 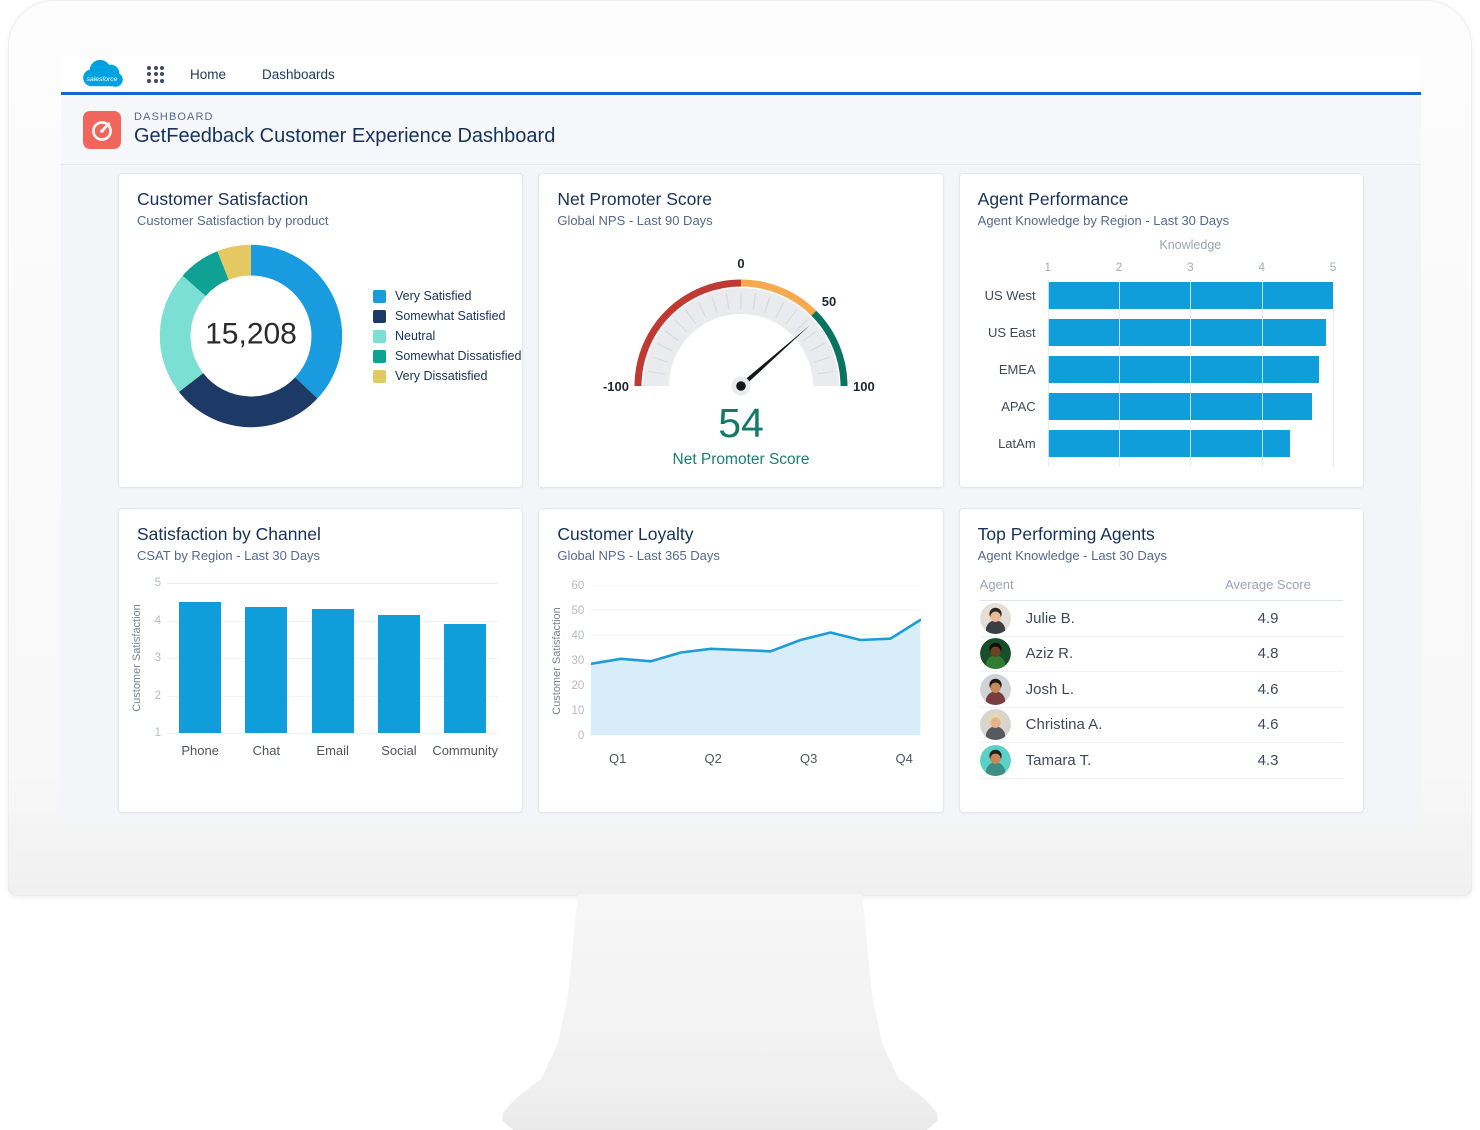 I want to click on agent-row: Aziz R. 4.8, so click(x=1161, y=654).